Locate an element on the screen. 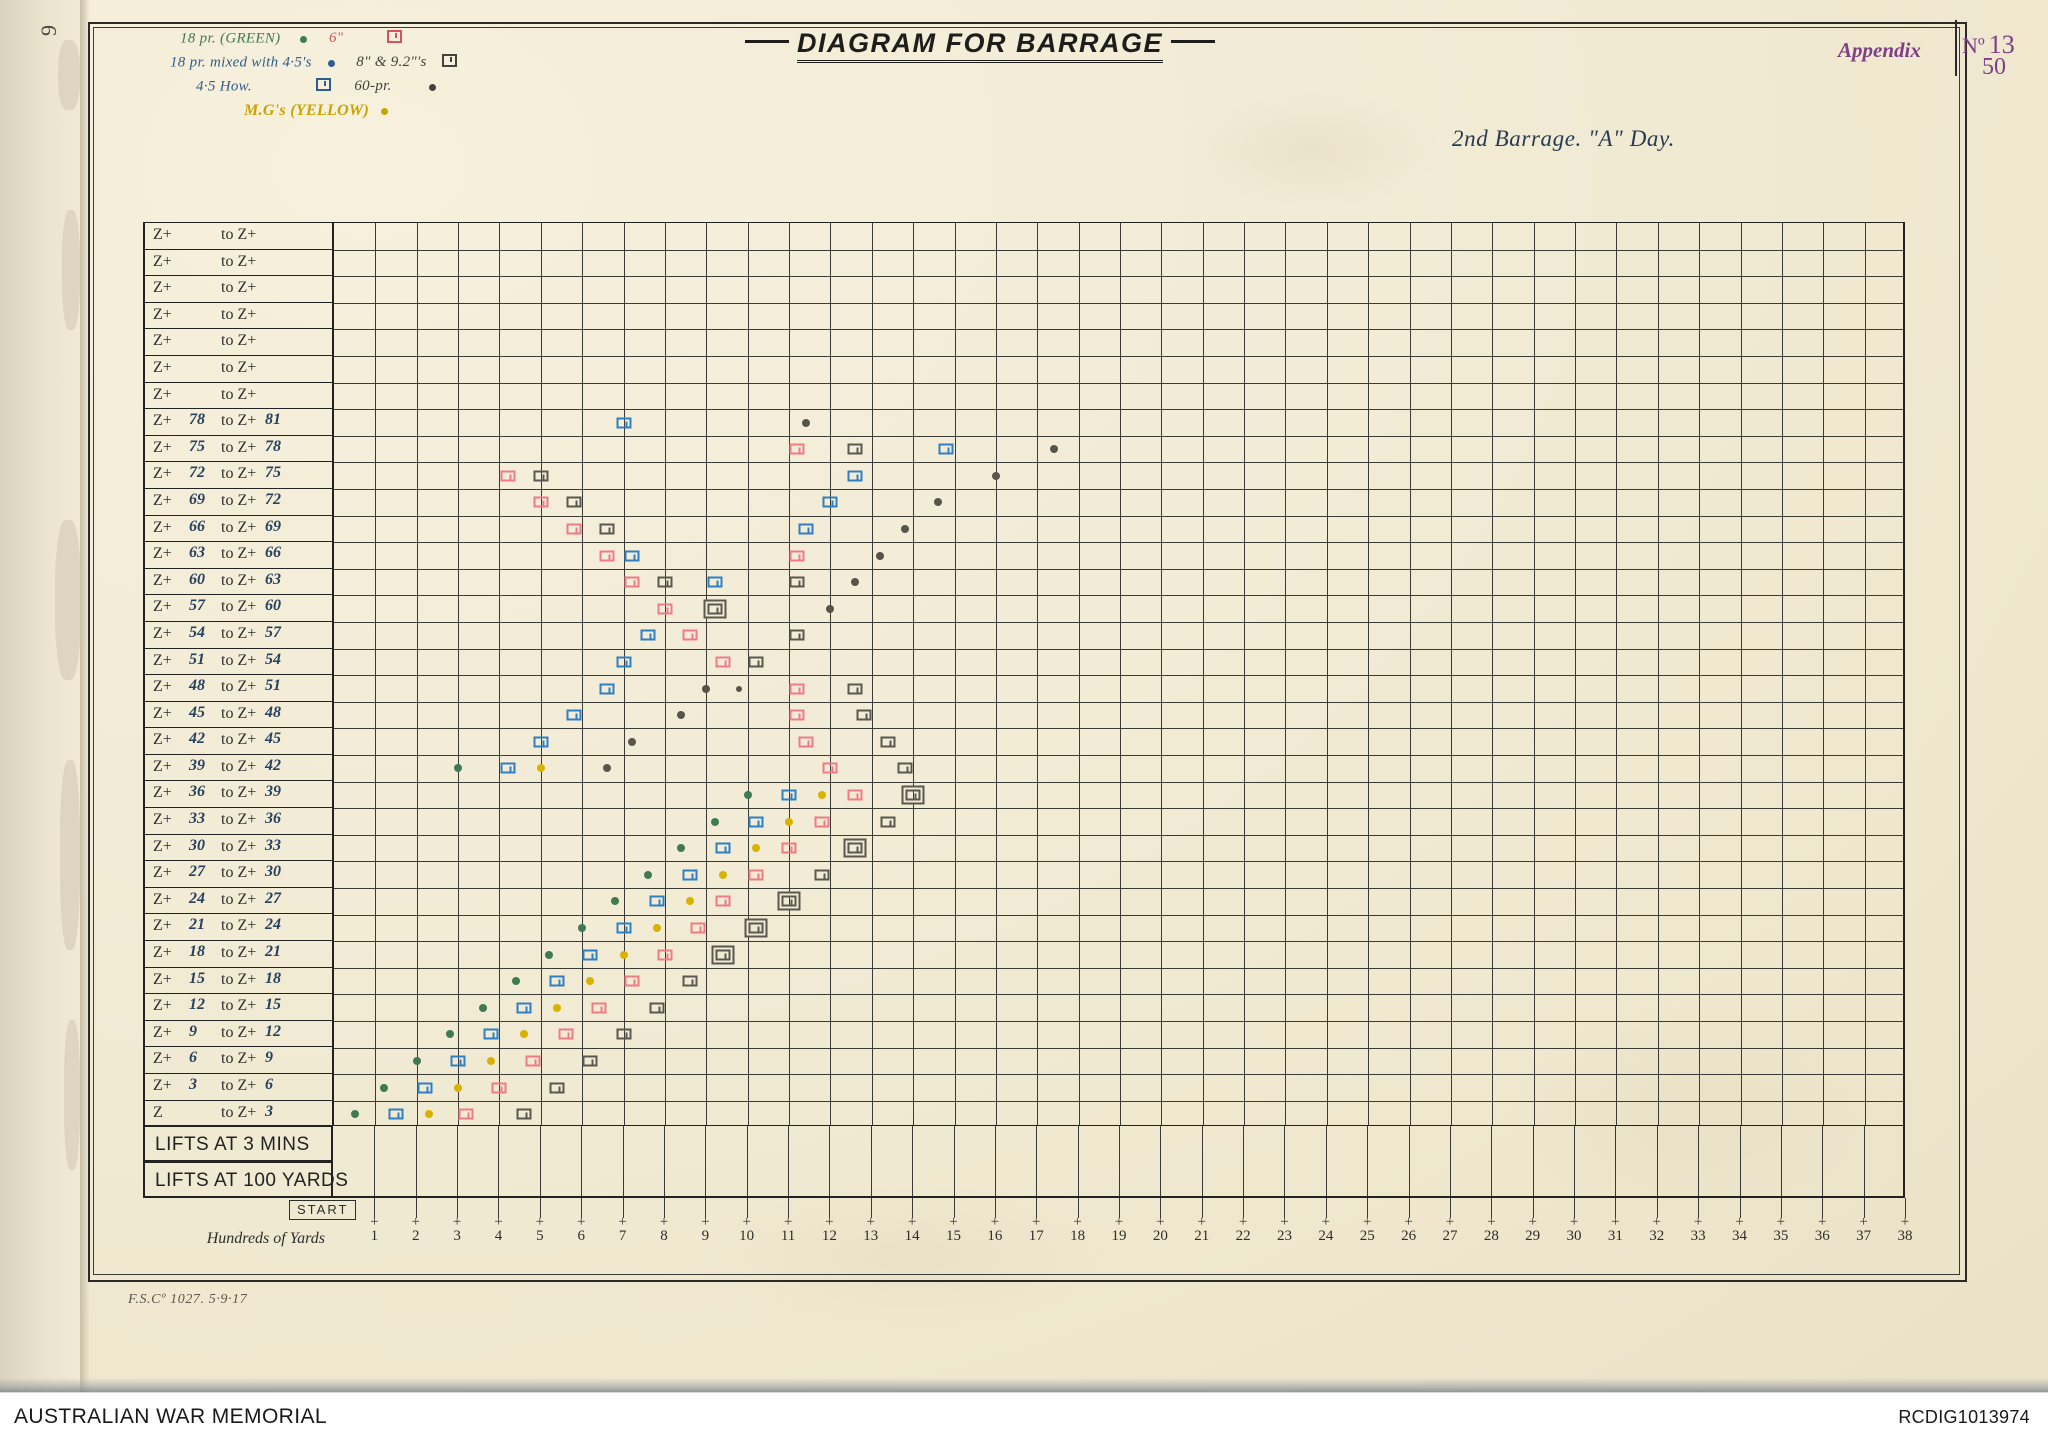 This screenshot has height=1441, width=2048. row-label: Z+ 57 to Z+ 60 is located at coordinates (238, 607).